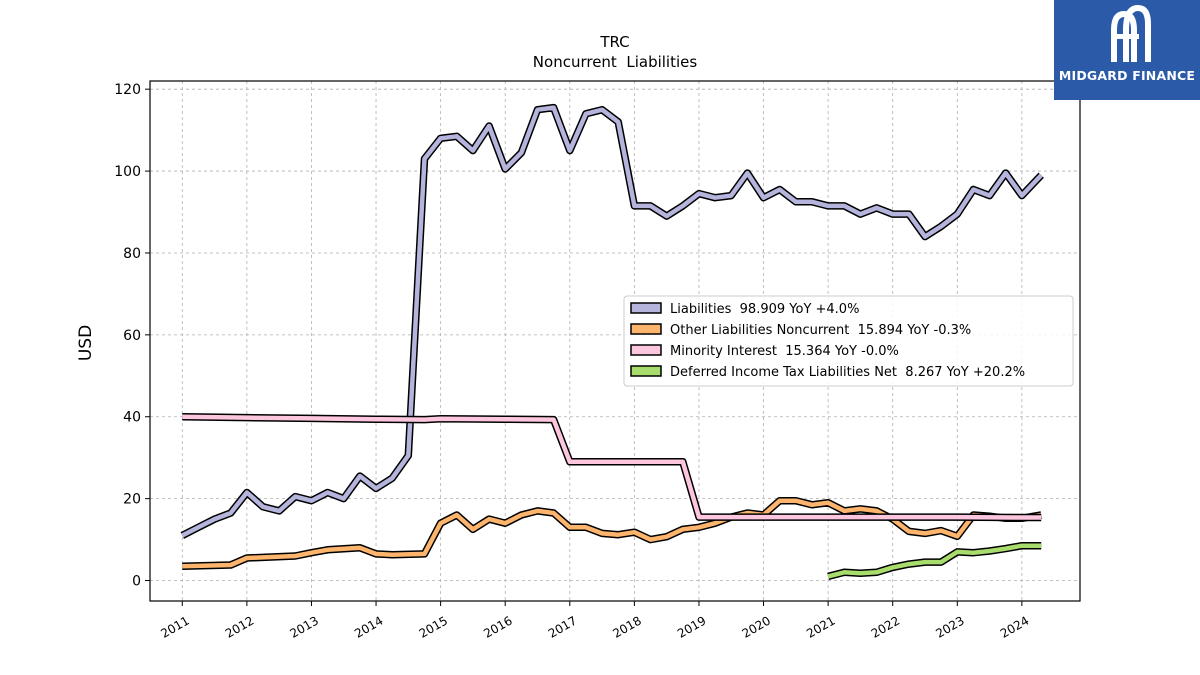  Describe the element at coordinates (562, 626) in the screenshot. I see `x-tick-label: 2017` at that location.